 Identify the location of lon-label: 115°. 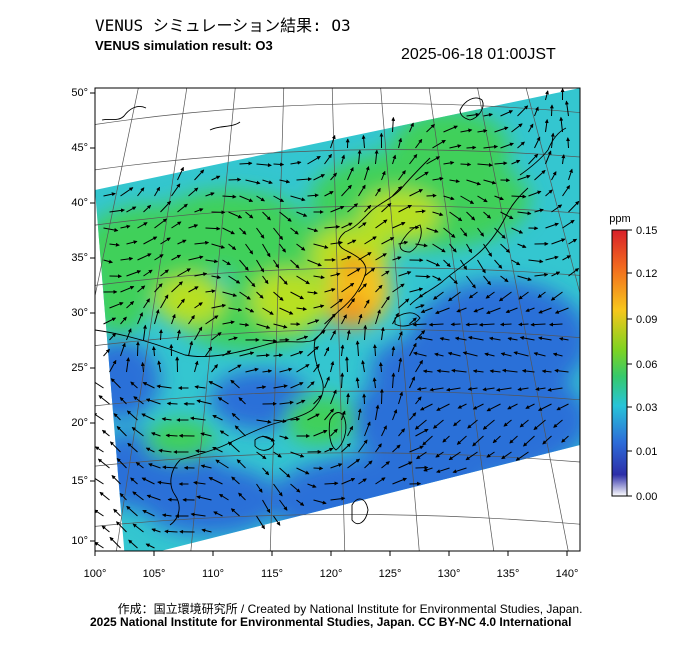
(272, 574).